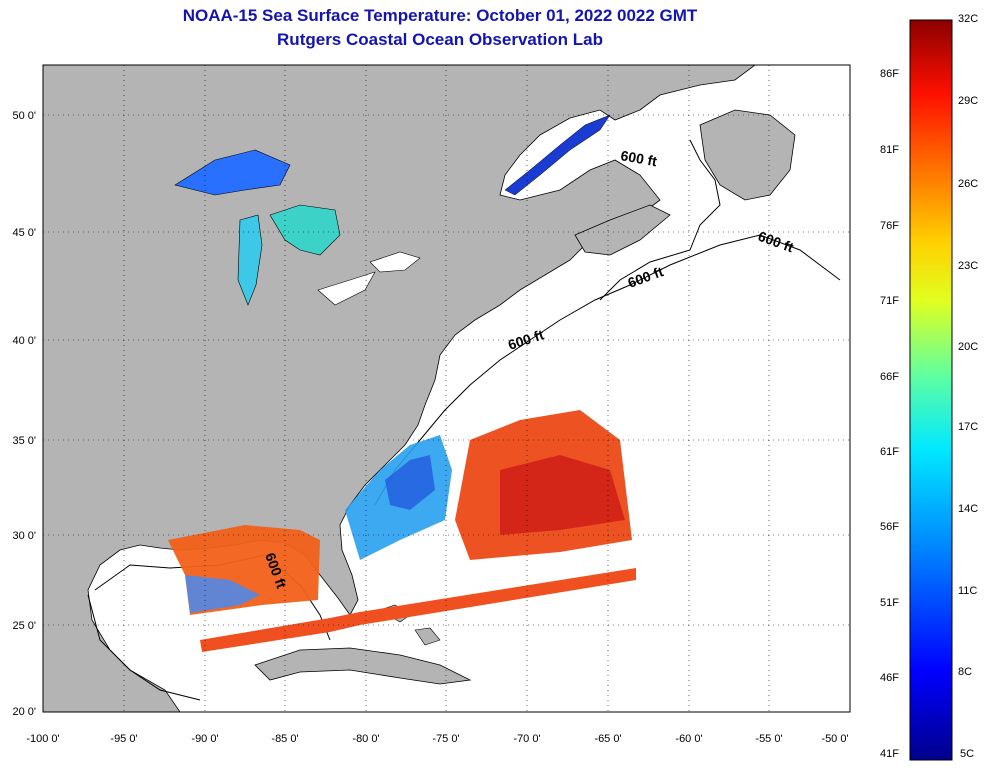  I want to click on fahrenheit-label: 56F, so click(889, 527).